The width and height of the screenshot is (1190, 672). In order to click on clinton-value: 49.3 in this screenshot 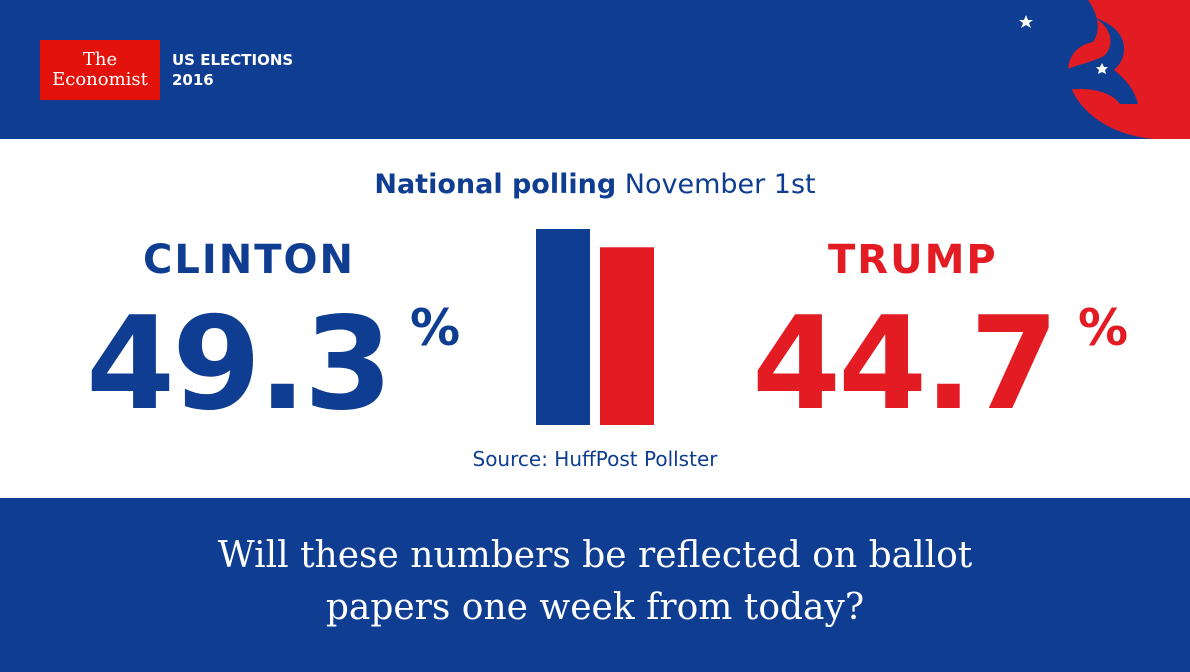, I will do `click(239, 364)`.